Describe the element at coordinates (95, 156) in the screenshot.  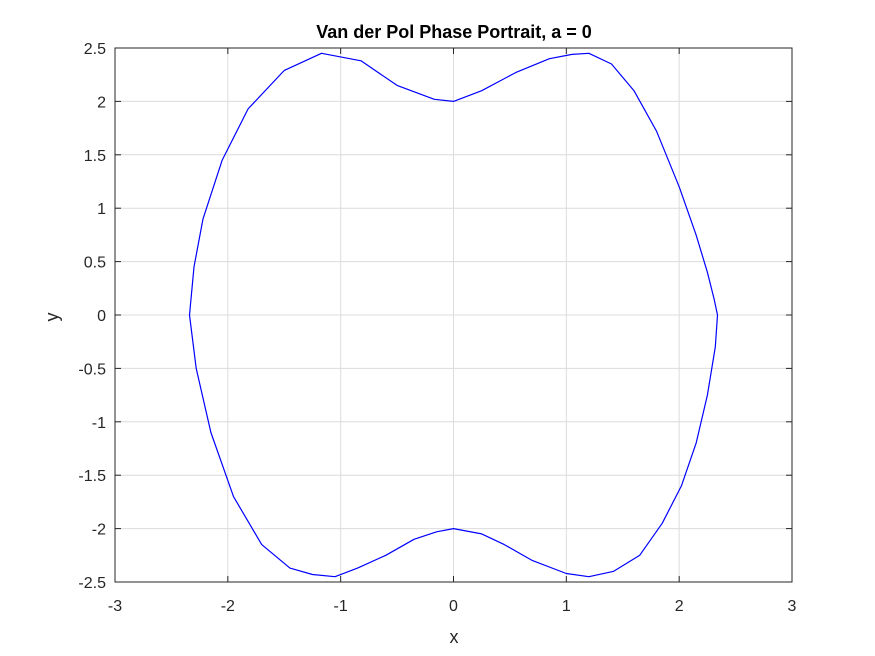
I see `y-tick-label: 1.5` at that location.